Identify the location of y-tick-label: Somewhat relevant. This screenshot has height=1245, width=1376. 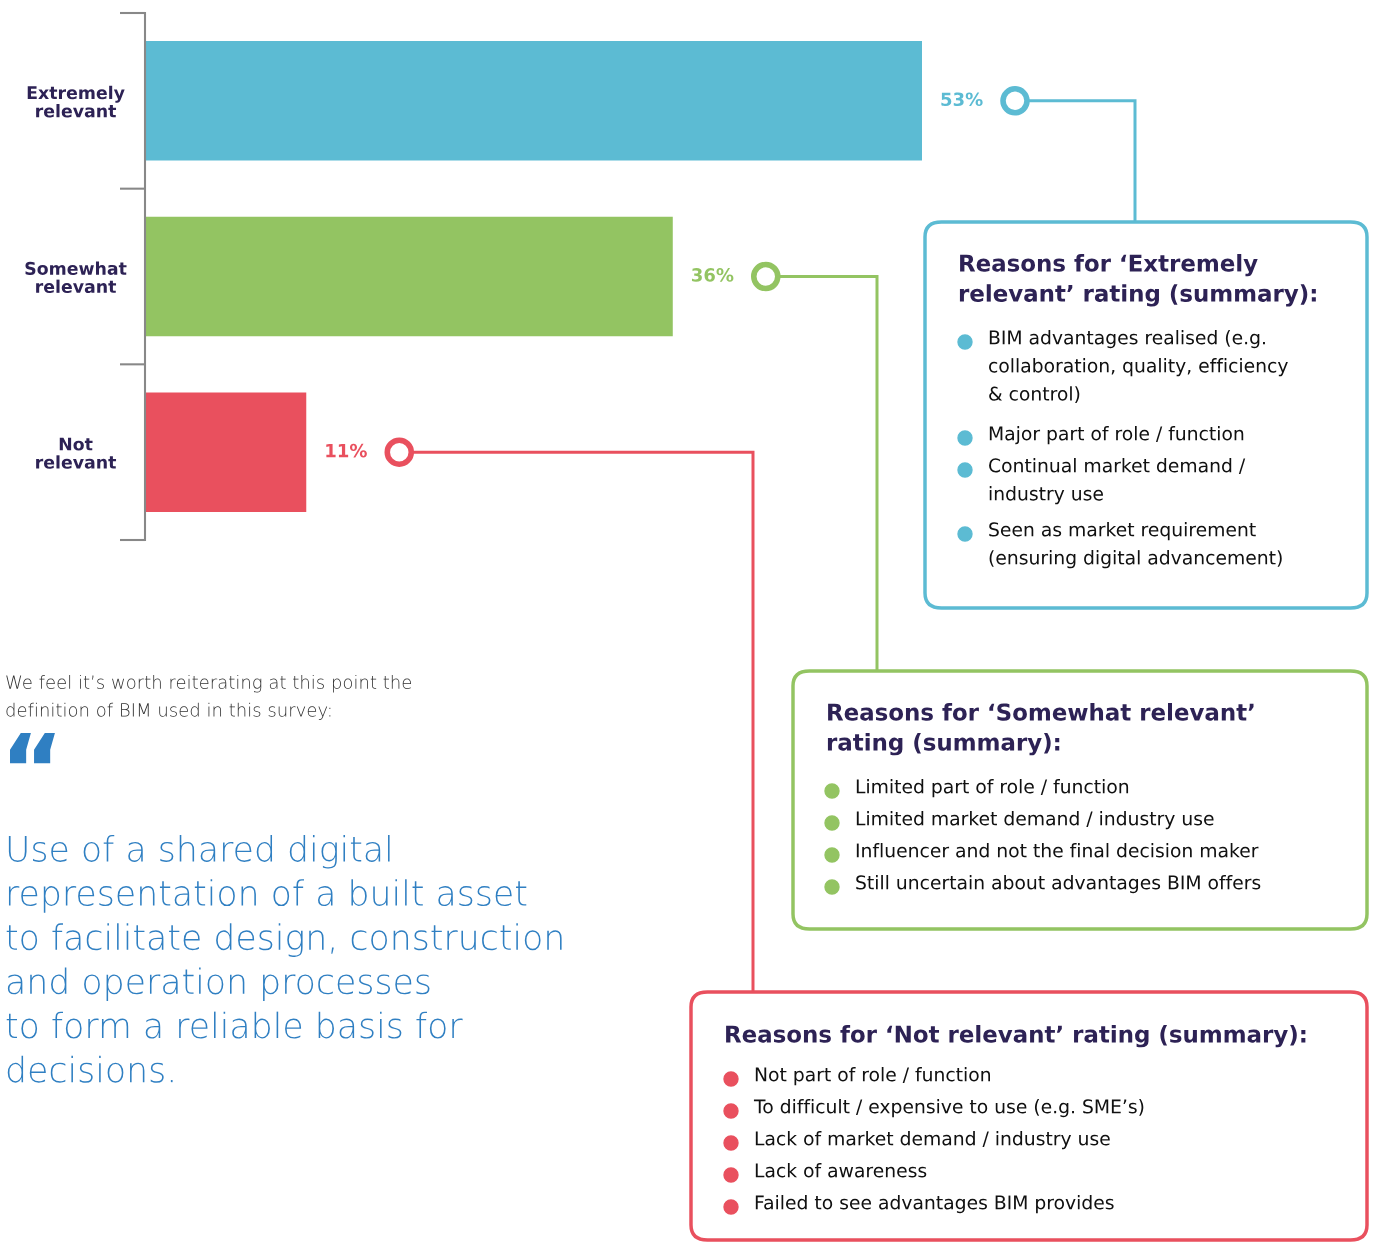
(76, 277).